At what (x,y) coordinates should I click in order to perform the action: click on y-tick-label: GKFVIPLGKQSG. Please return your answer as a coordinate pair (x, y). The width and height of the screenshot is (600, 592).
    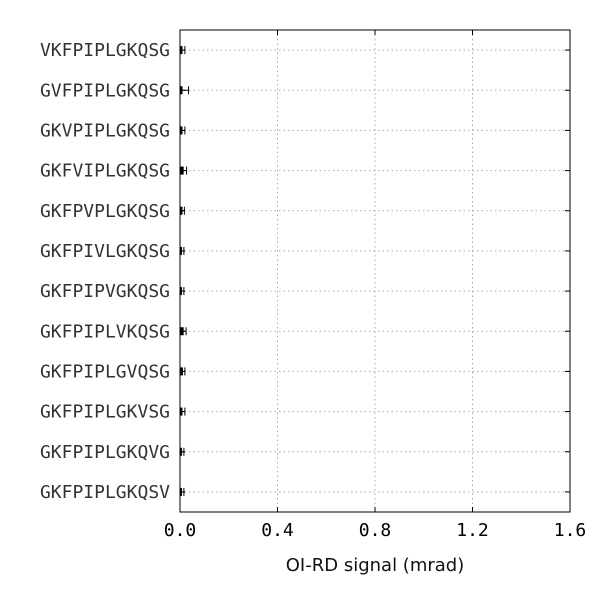
    Looking at the image, I should click on (105, 171).